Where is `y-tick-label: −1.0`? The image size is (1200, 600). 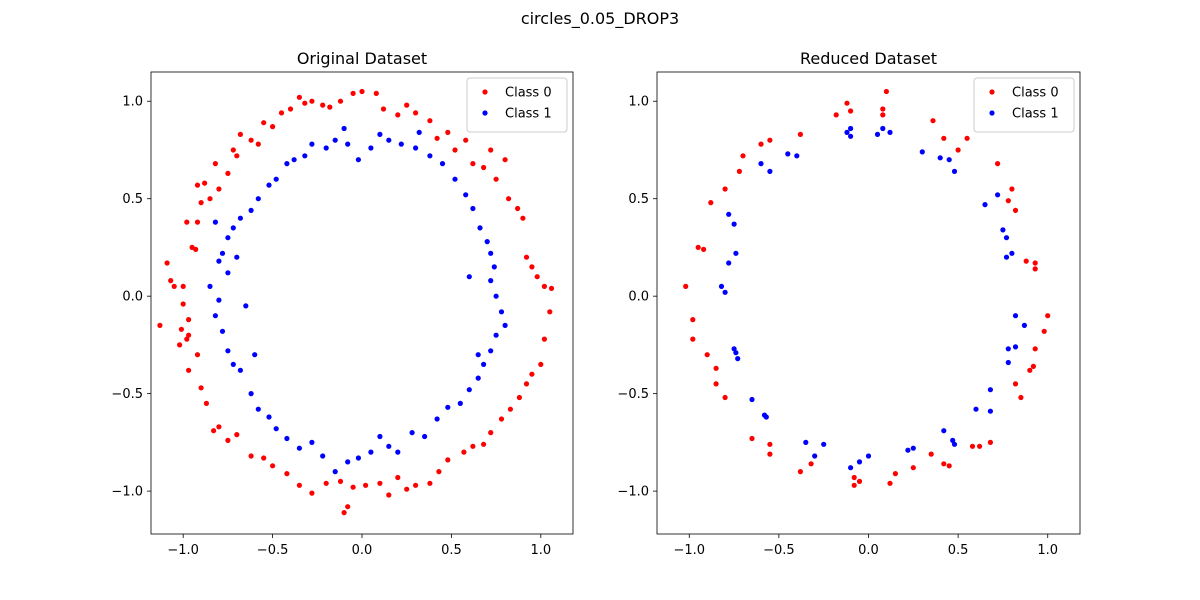 y-tick-label: −1.0 is located at coordinates (127, 492).